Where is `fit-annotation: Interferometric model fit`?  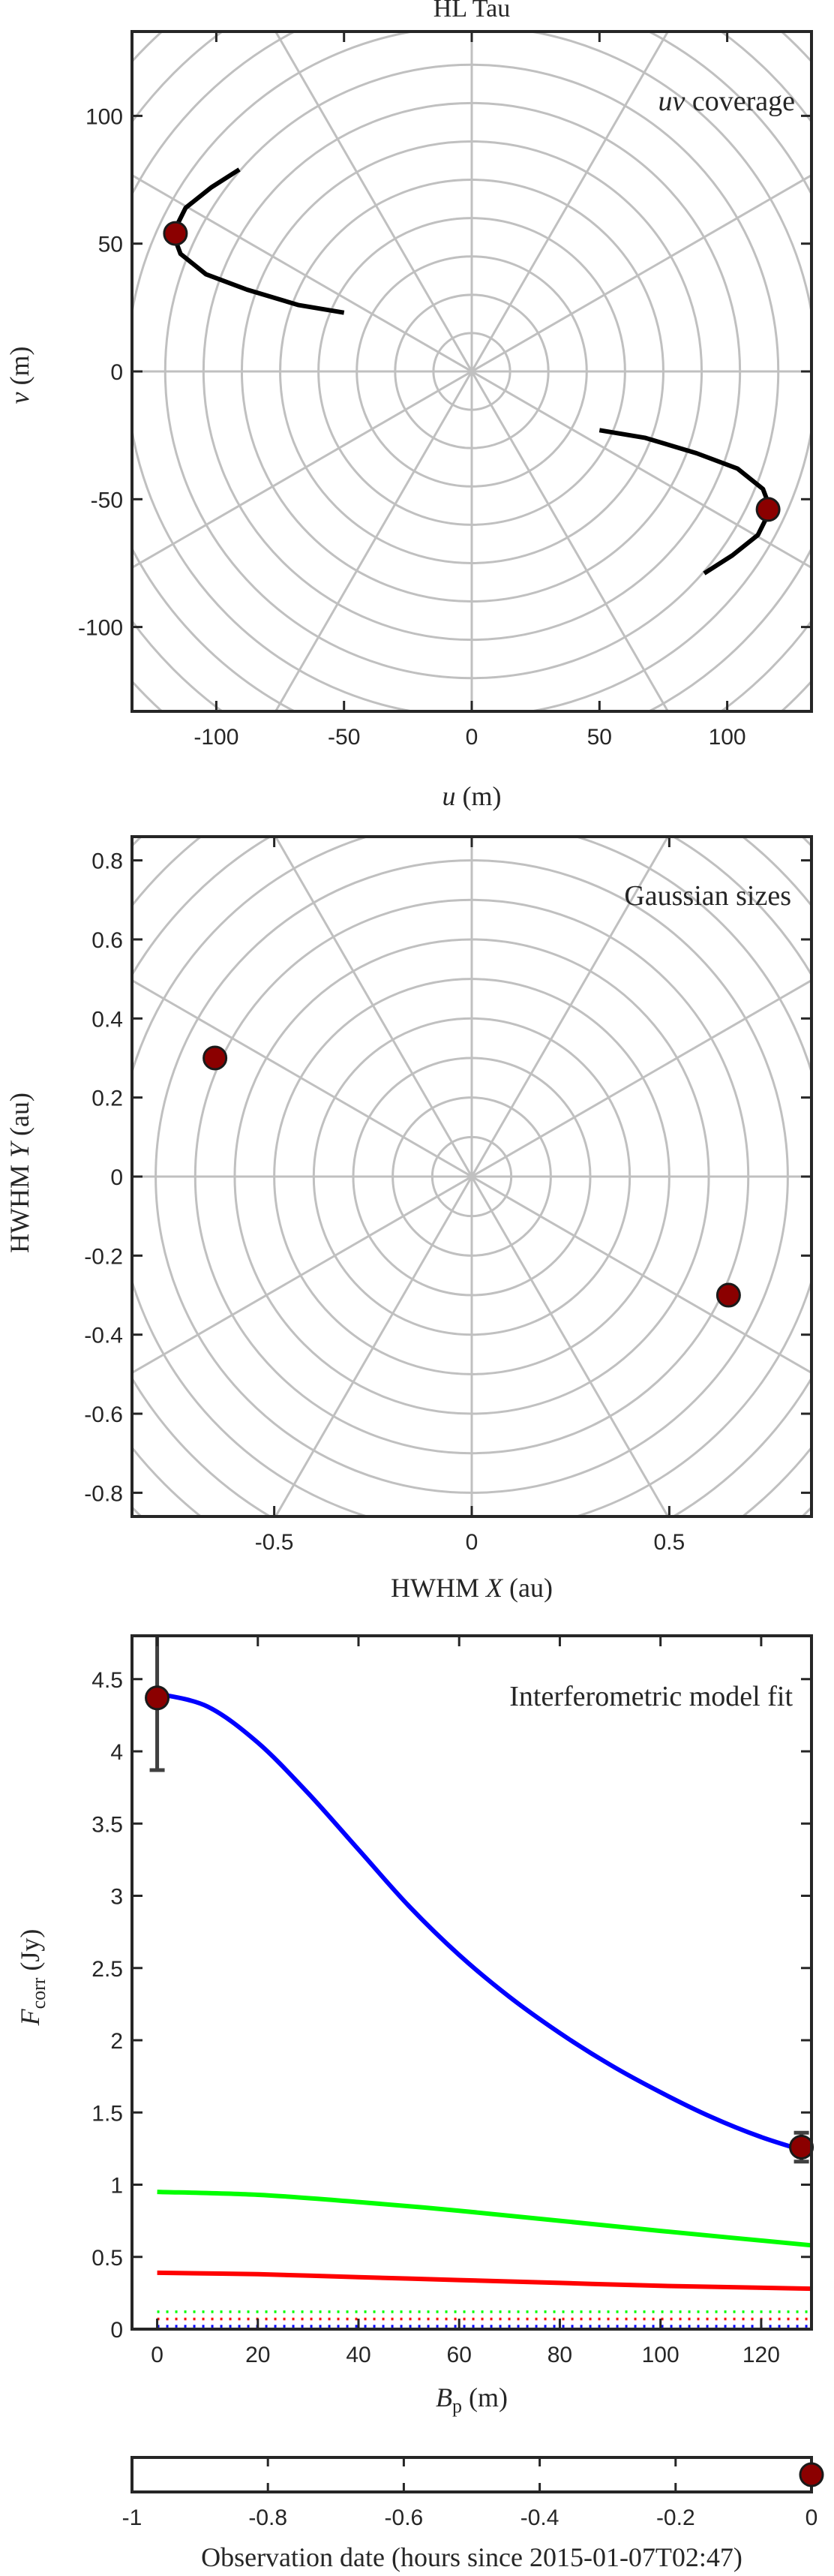 fit-annotation: Interferometric model fit is located at coordinates (651, 1696).